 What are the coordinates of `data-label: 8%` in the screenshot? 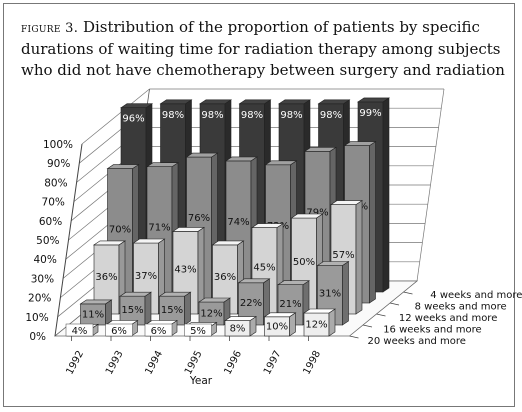 It's located at (238, 329).